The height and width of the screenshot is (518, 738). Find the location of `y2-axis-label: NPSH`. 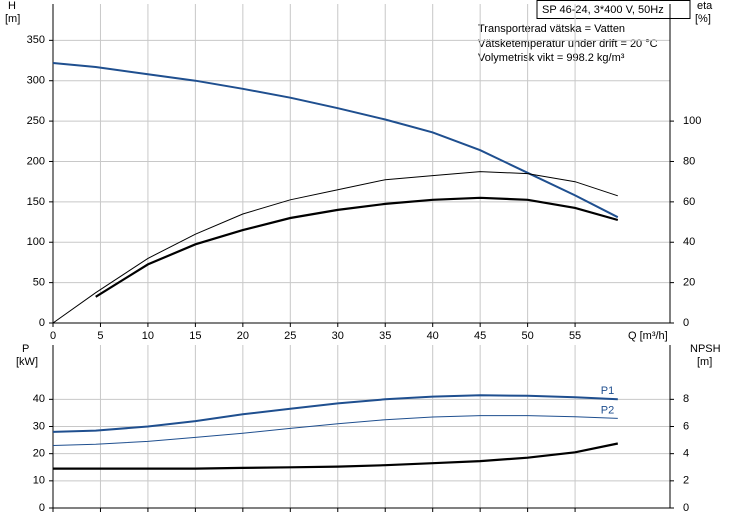

y2-axis-label: NPSH is located at coordinates (705, 349).